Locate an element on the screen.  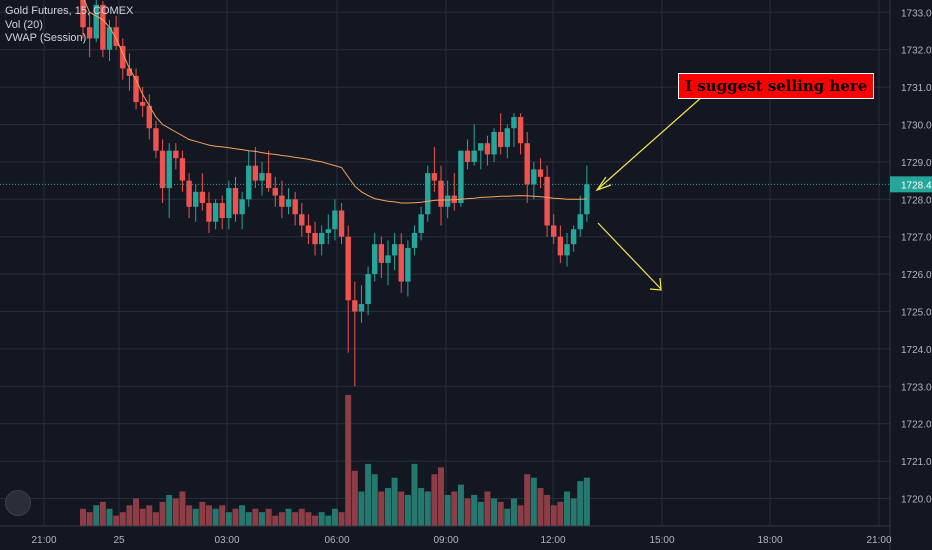
time-tick-label: 25 is located at coordinates (119, 540).